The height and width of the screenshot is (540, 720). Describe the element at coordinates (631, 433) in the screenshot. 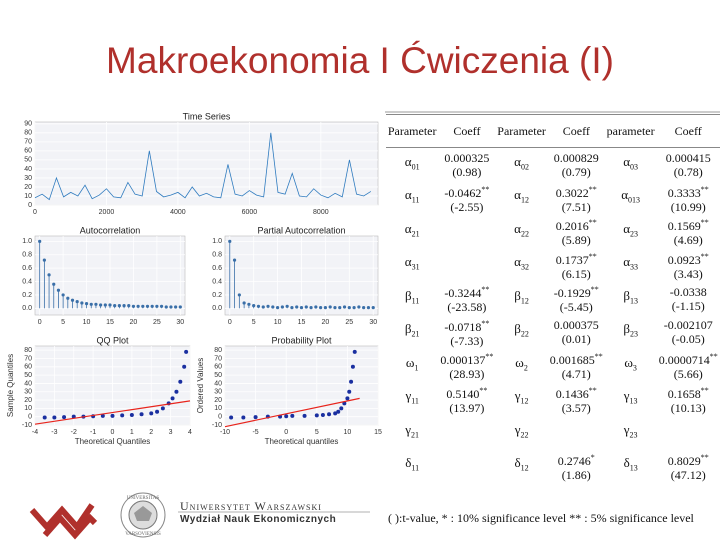

I see `parameter-cell: γ23` at that location.